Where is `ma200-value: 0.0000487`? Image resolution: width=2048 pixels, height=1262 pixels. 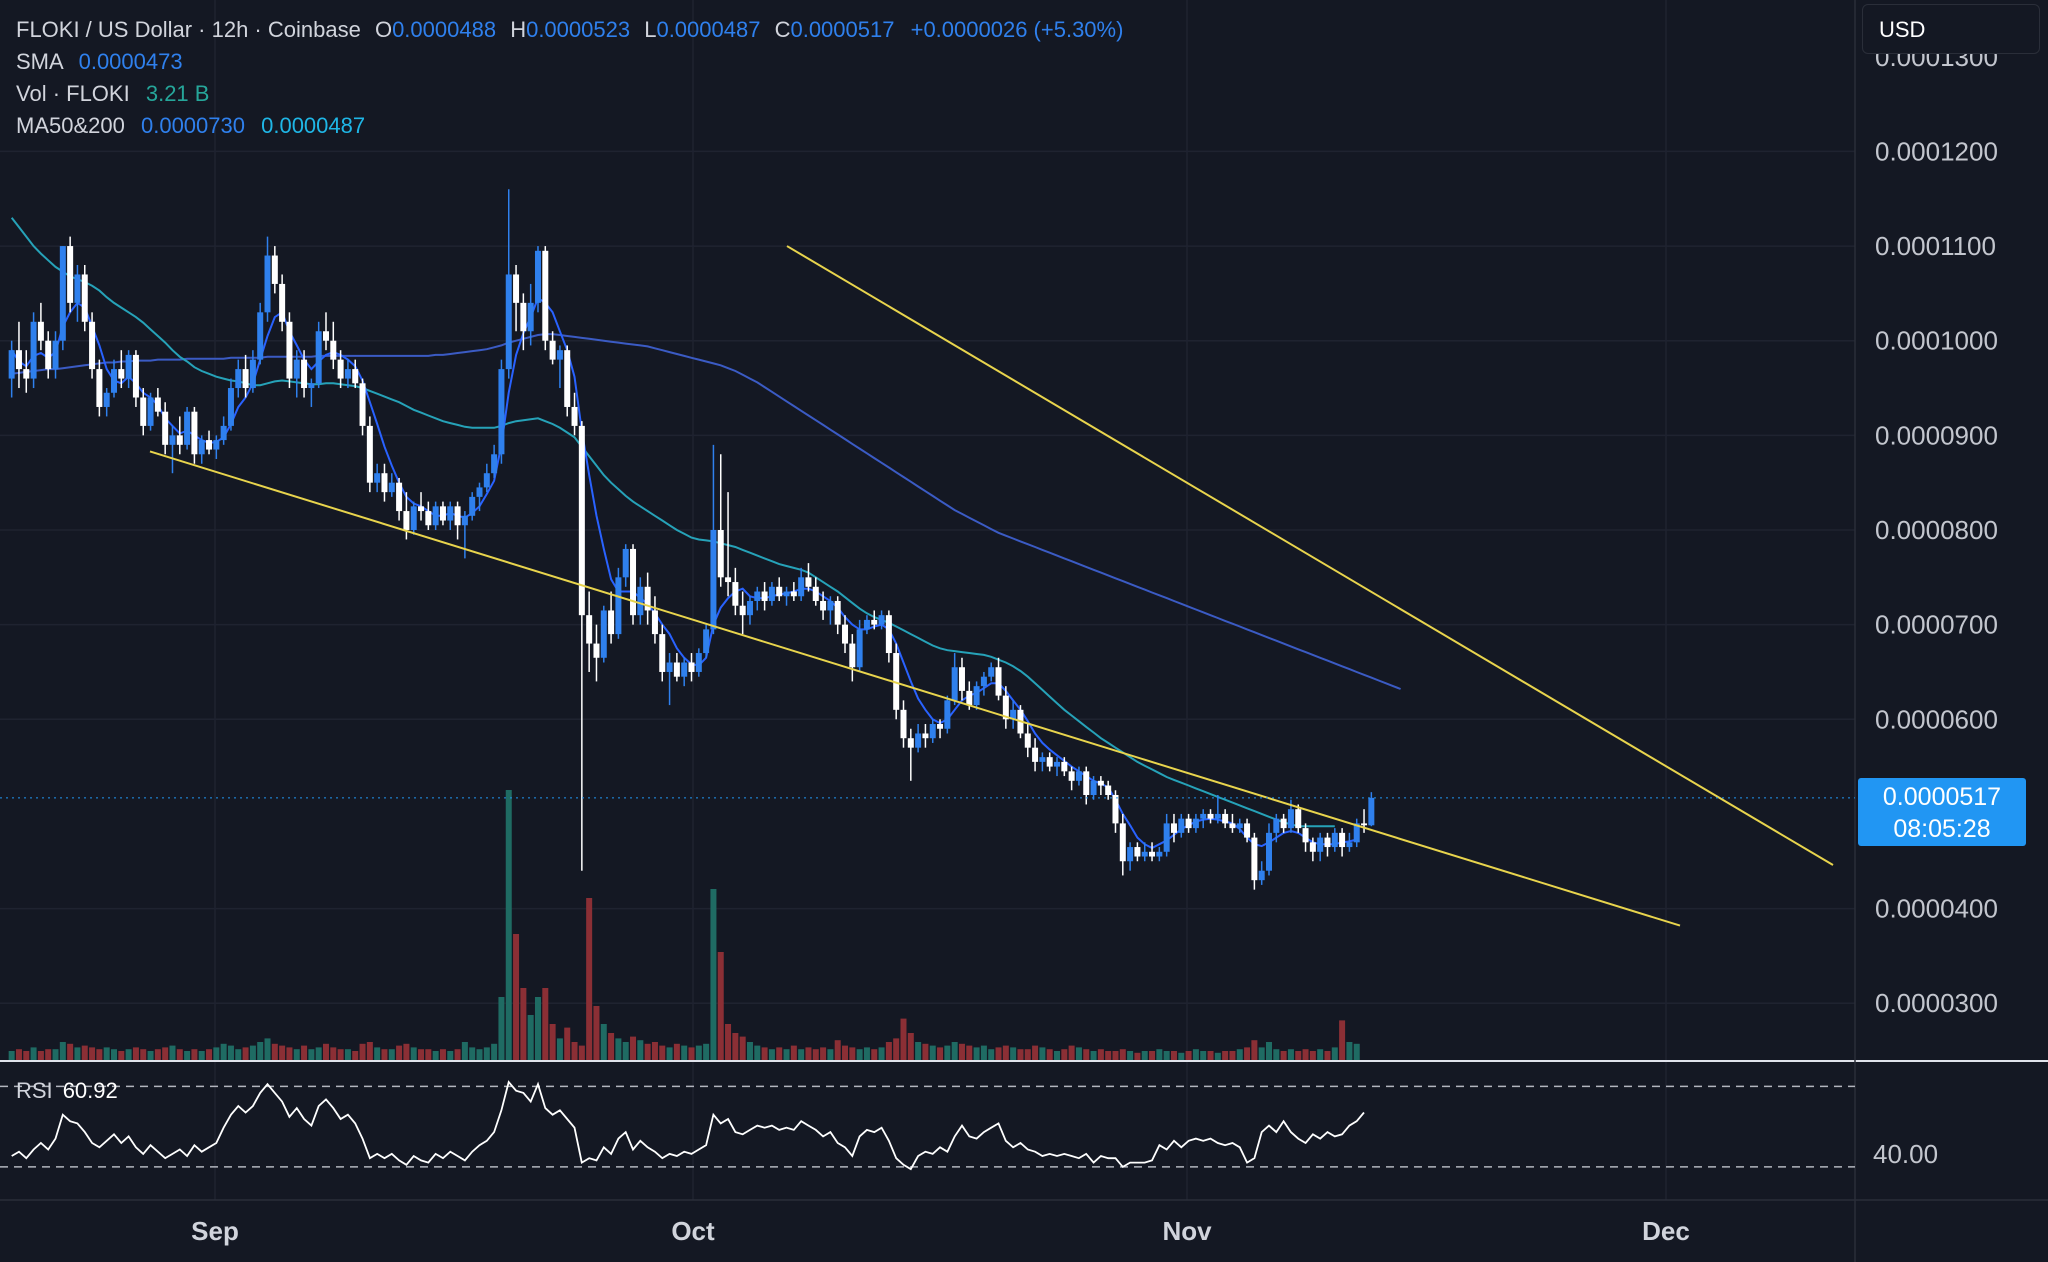 ma200-value: 0.0000487 is located at coordinates (313, 125).